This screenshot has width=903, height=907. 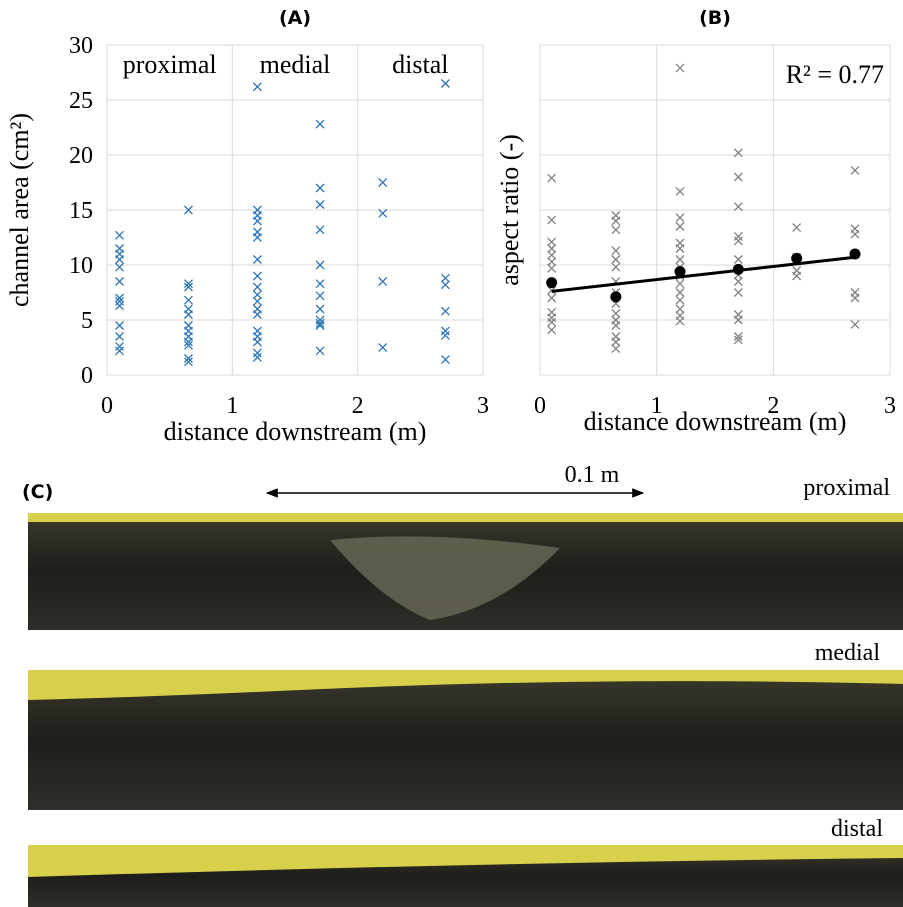 I want to click on x-tick-label: 1, so click(x=232, y=406).